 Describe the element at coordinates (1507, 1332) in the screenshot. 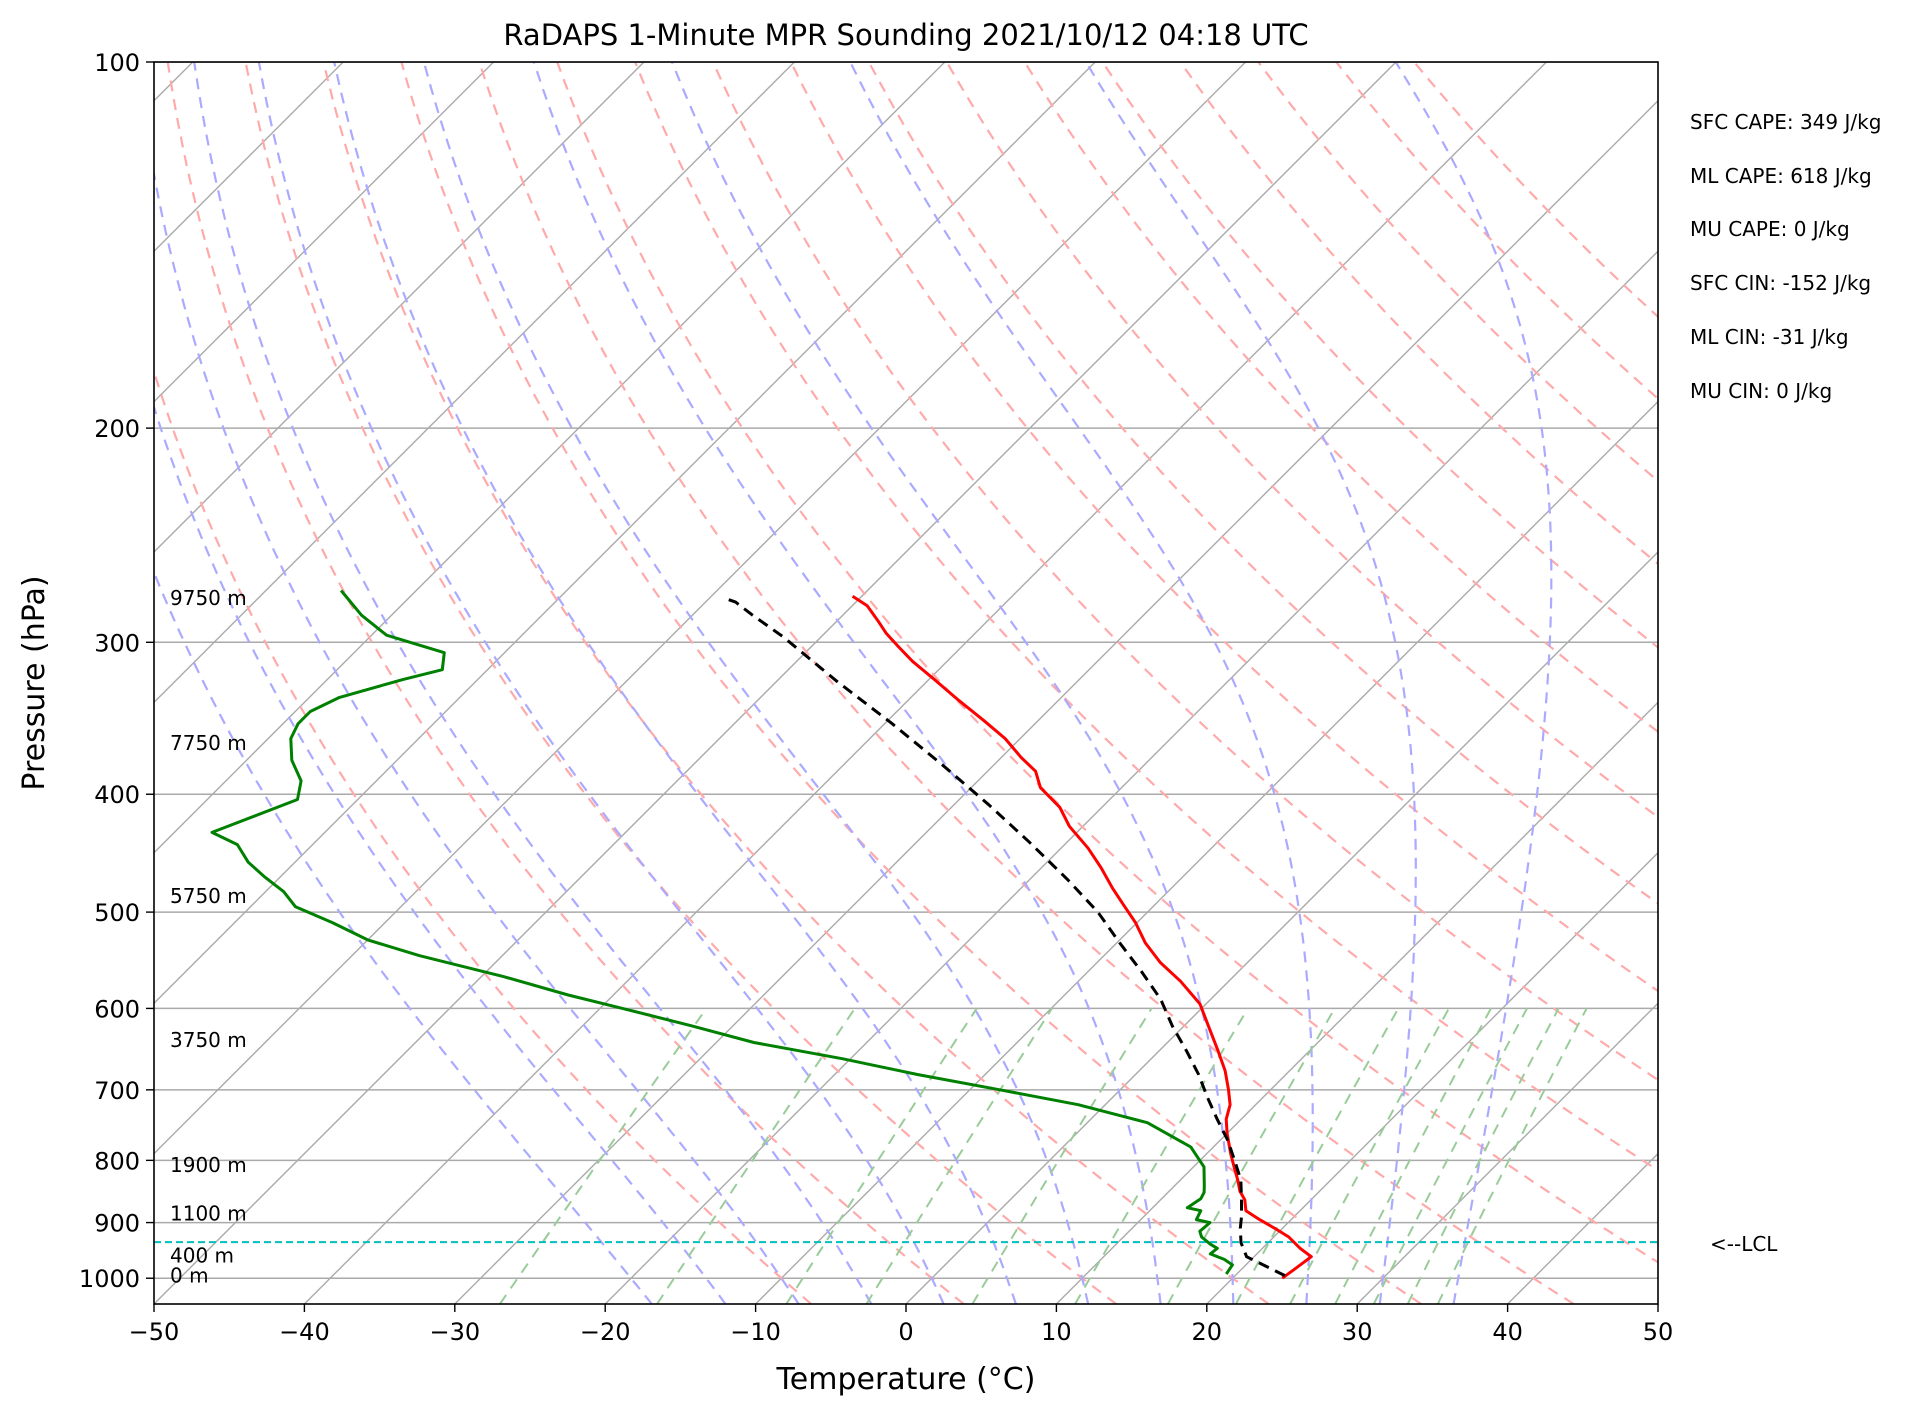

I see `x-tick-label: 40` at that location.